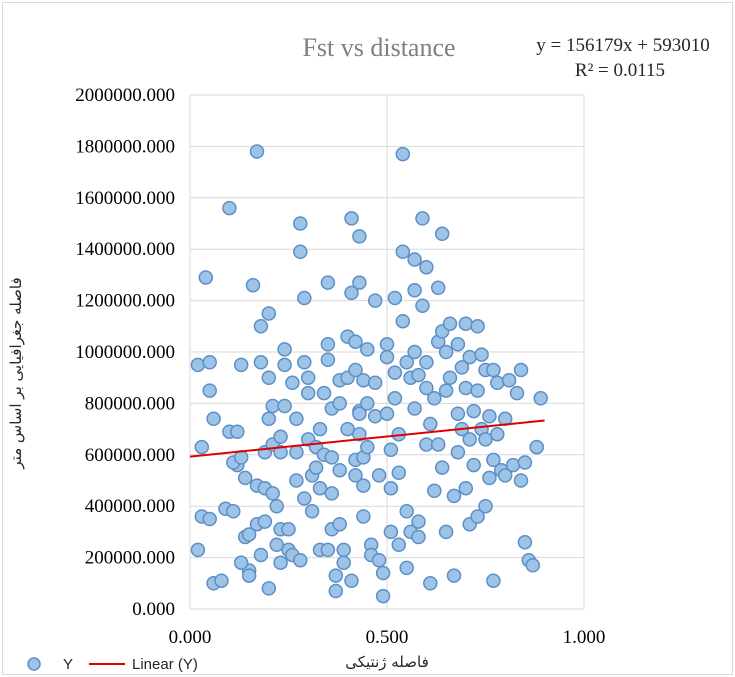 The width and height of the screenshot is (735, 677). Describe the element at coordinates (125, 198) in the screenshot. I see `y-tick-label: 1600000.000` at that location.